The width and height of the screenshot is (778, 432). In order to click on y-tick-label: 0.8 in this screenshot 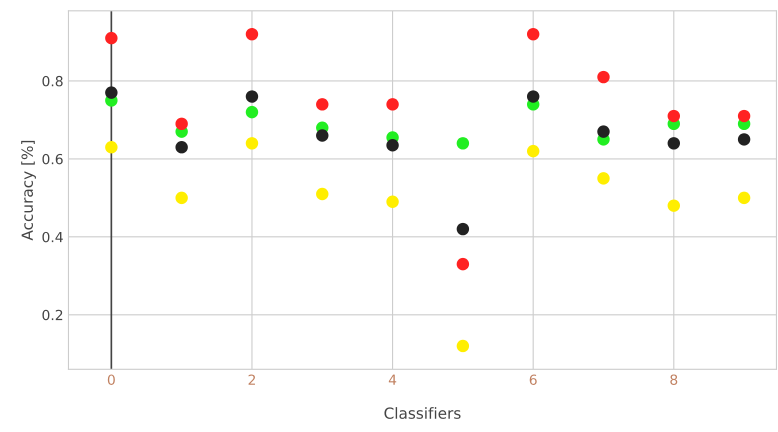, I will do `click(52, 81)`.